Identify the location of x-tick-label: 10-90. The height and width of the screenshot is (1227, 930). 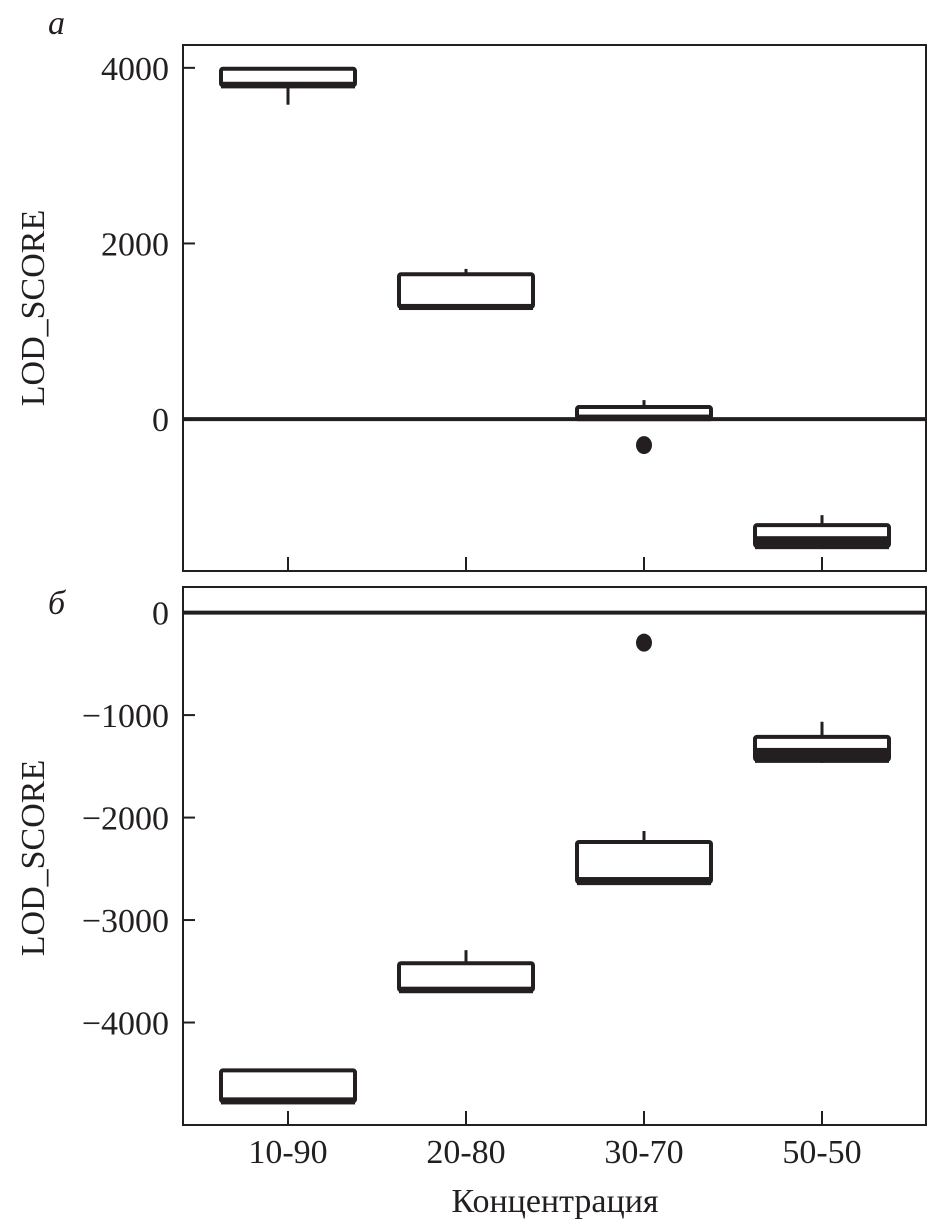
(287, 1152).